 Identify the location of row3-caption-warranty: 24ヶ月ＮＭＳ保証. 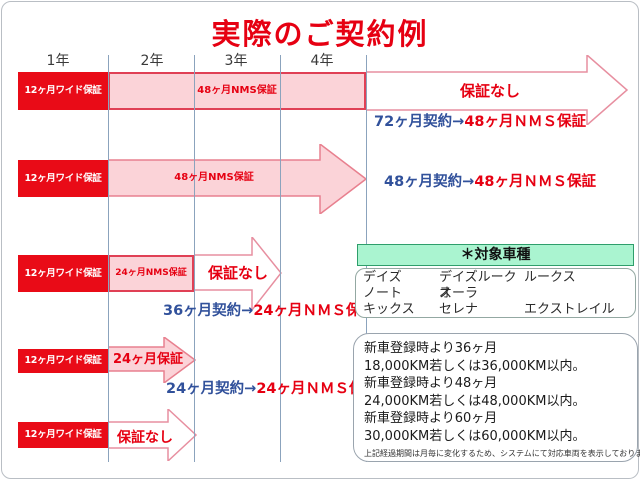
(314, 311).